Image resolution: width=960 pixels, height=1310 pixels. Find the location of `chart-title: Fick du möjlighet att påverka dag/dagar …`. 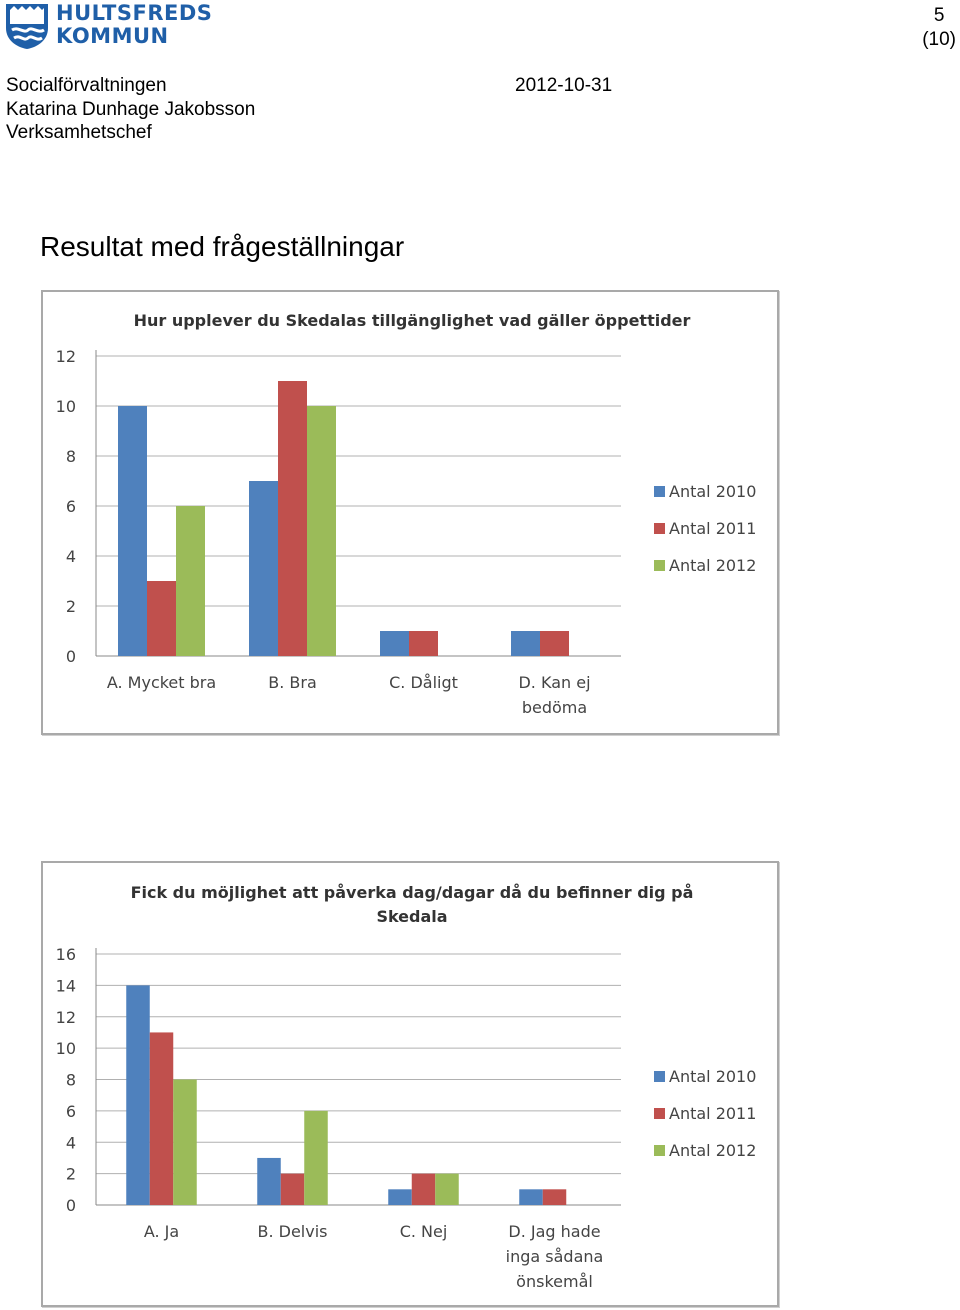

chart-title: Fick du möjlighet att påverka dag/dagar … is located at coordinates (412, 892).